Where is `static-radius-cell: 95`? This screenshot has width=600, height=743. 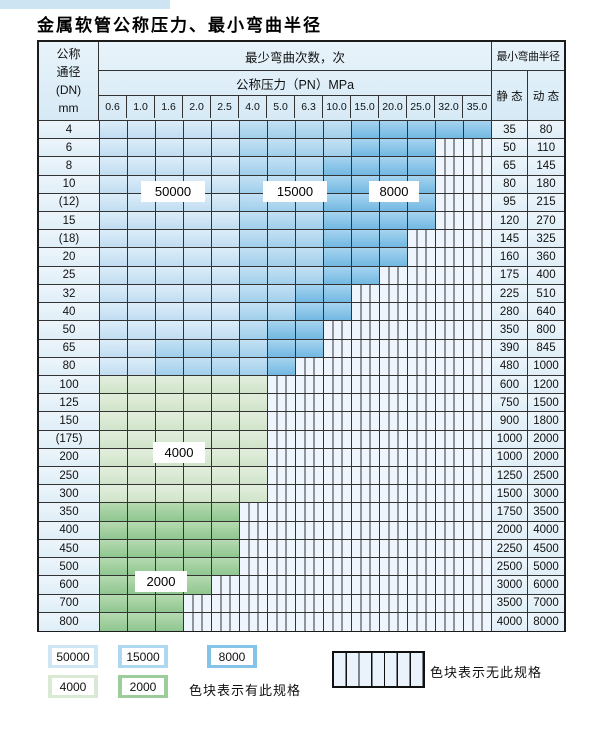
static-radius-cell: 95 is located at coordinates (510, 203).